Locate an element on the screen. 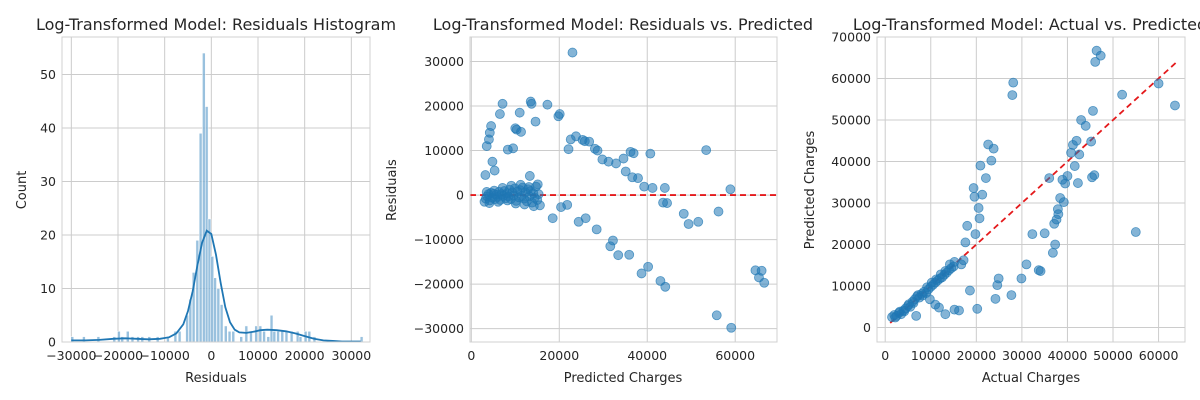 The image size is (1200, 400). y-tick-label: 20 is located at coordinates (48, 234).